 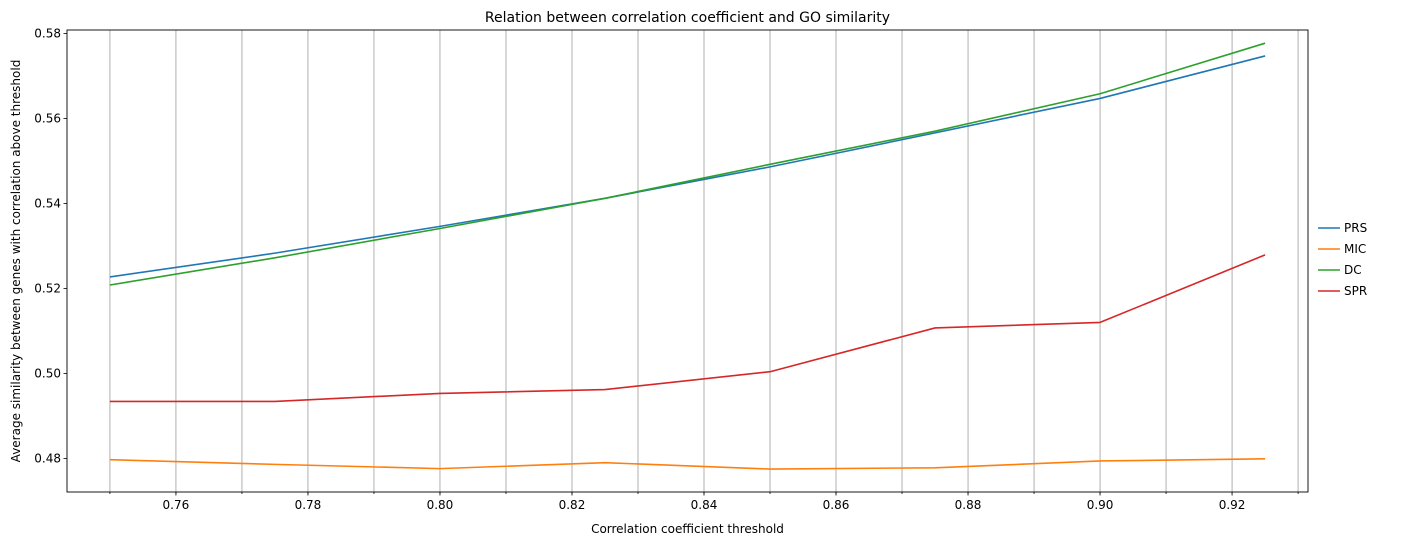 What do you see at coordinates (687, 529) in the screenshot?
I see `x-axis-label: Correlation coefficient threshold` at bounding box center [687, 529].